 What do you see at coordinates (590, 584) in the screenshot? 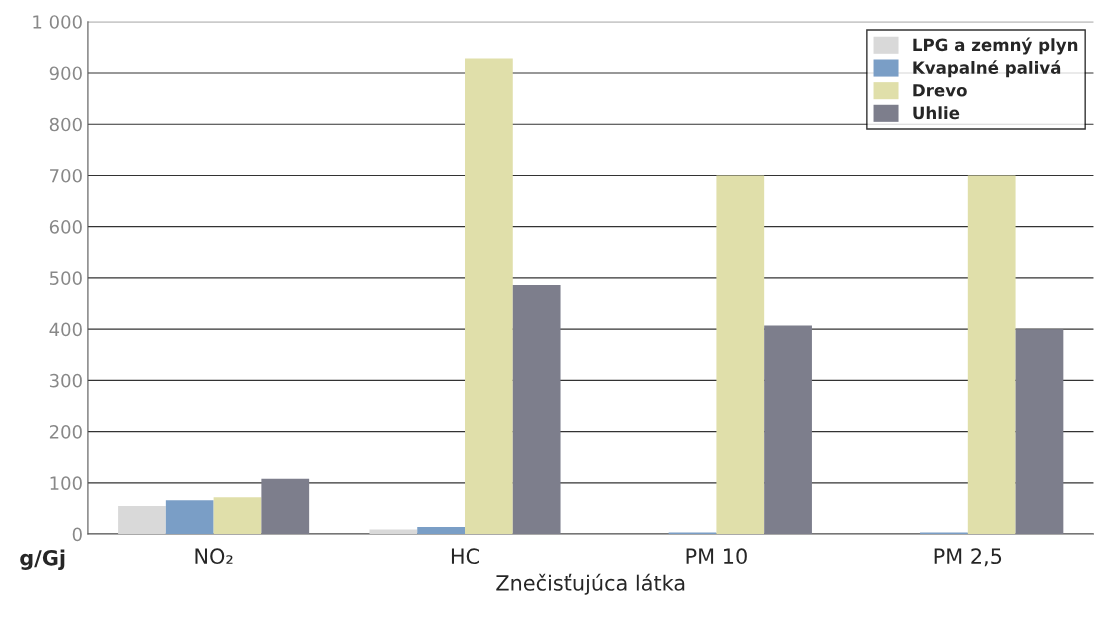
I see `x-axis-title: Znečisťujúca látka` at bounding box center [590, 584].